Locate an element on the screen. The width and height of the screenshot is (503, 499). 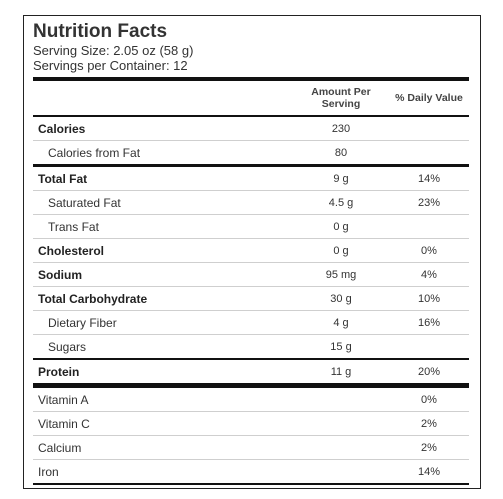
nutrient-column-header is located at coordinates (163, 98).